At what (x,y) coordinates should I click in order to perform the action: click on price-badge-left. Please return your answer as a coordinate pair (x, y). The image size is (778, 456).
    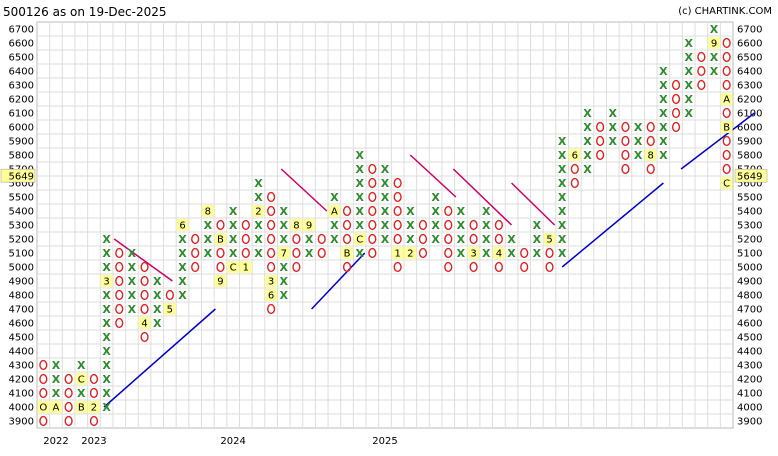
    Looking at the image, I should click on (18, 175).